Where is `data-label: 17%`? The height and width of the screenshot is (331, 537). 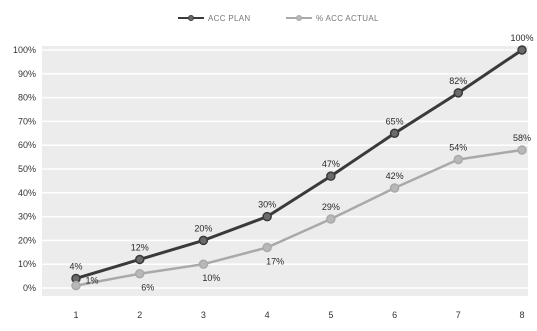 data-label: 17% is located at coordinates (275, 262).